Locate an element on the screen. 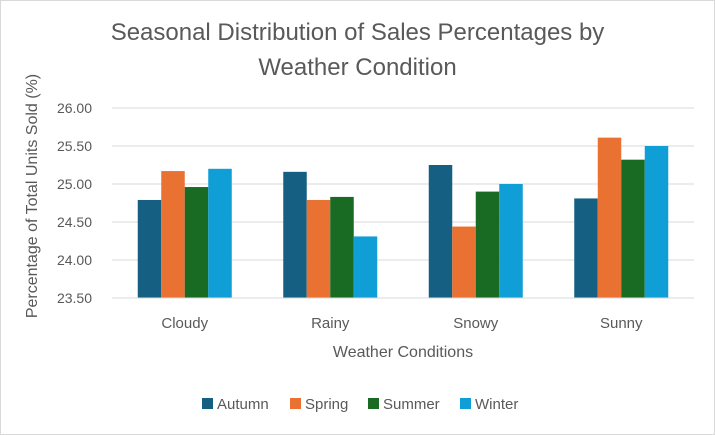  bar-autumn-rainy is located at coordinates (295, 234).